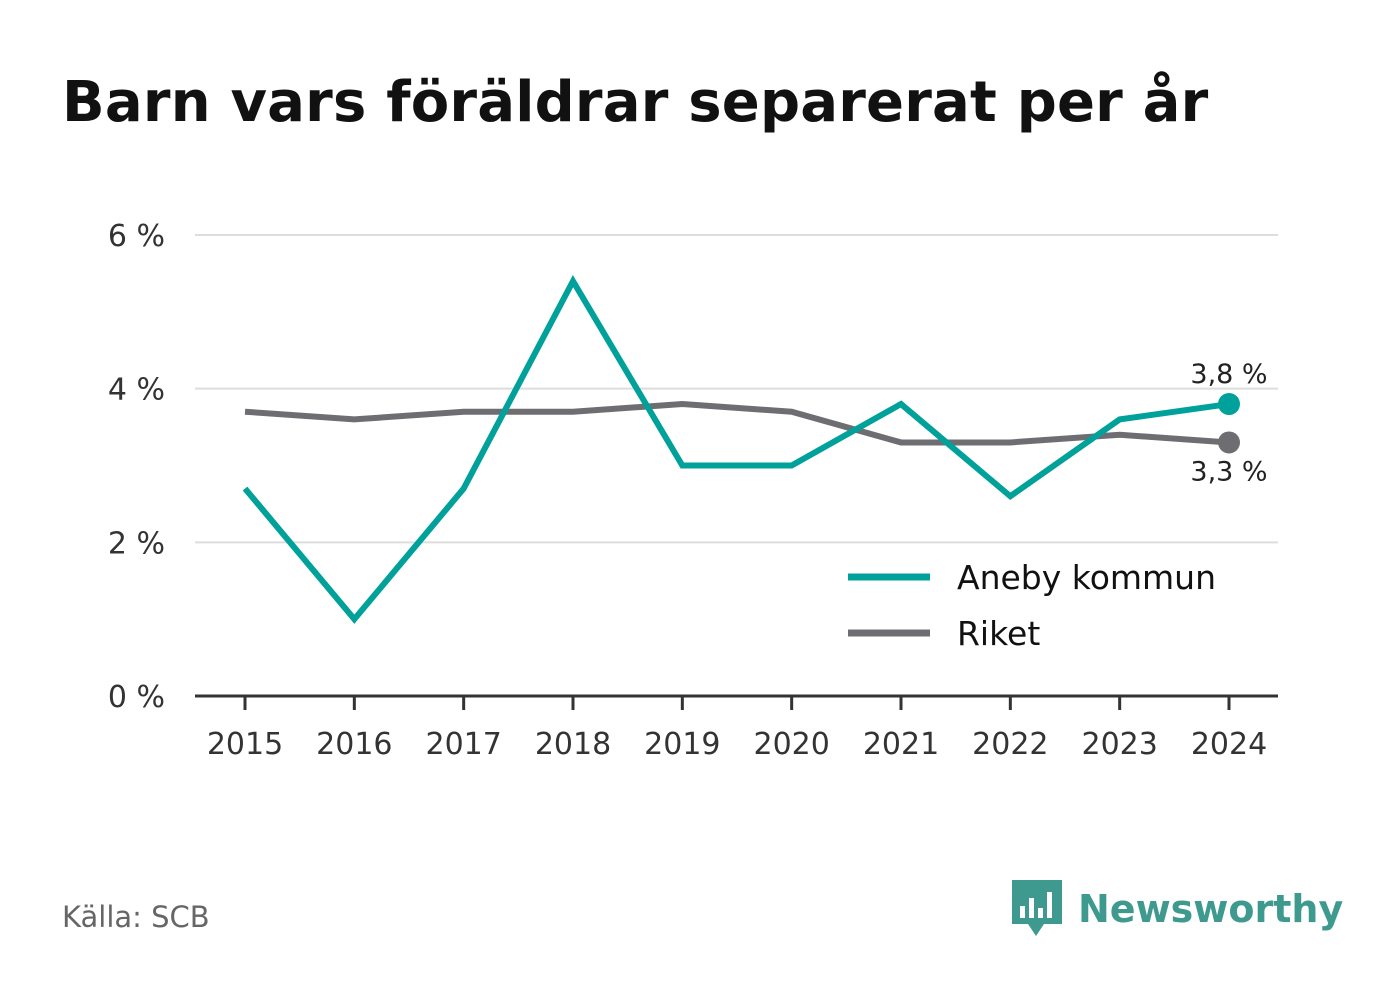 The image size is (1382, 999). Describe the element at coordinates (1229, 404) in the screenshot. I see `end-point-aneby` at that location.